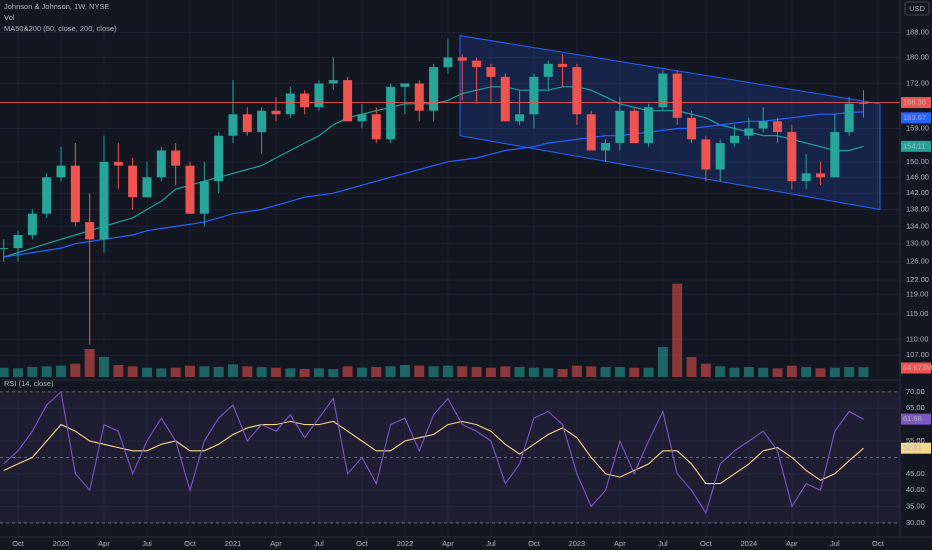 Image resolution: width=932 pixels, height=550 pixels. What do you see at coordinates (916, 368) in the screenshot?
I see `volume-tag-bg` at bounding box center [916, 368].